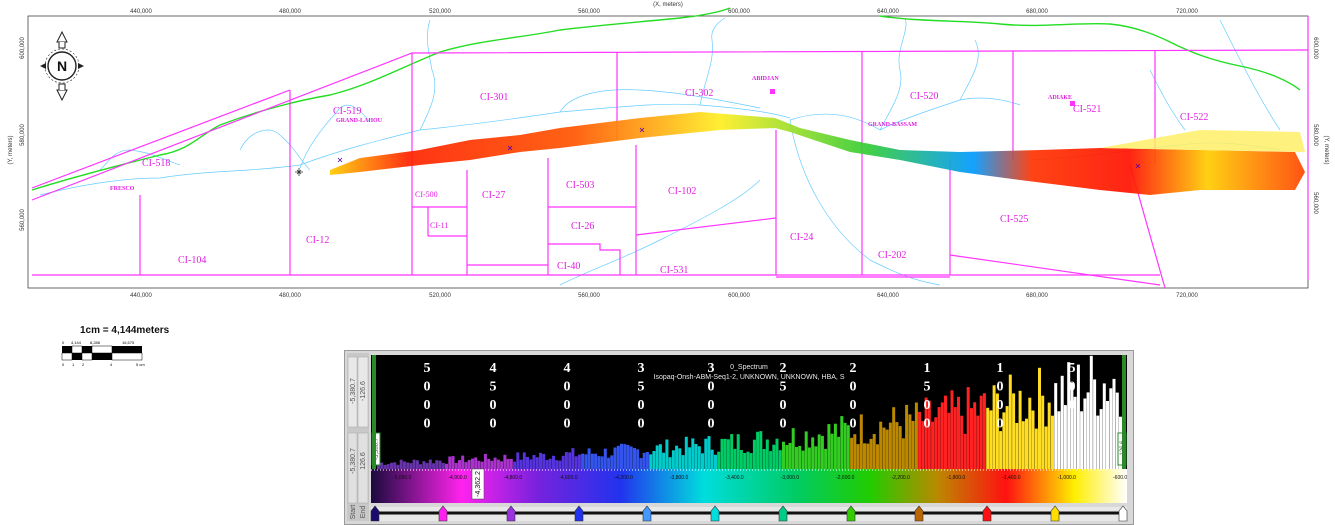  Describe the element at coordinates (845, 478) in the screenshot. I see `legend-tick-label: -2,600.0` at that location.